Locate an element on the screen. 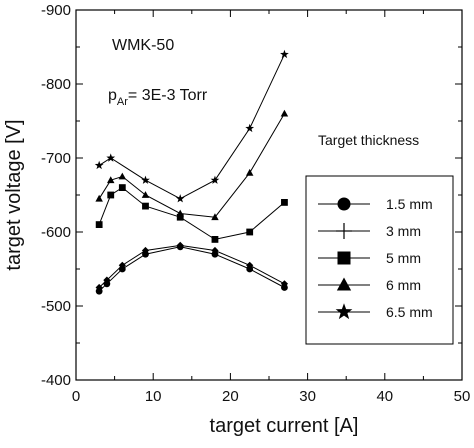 Image resolution: width=474 pixels, height=448 pixels. legend-label-6-mm: 6 mm is located at coordinates (403, 285).